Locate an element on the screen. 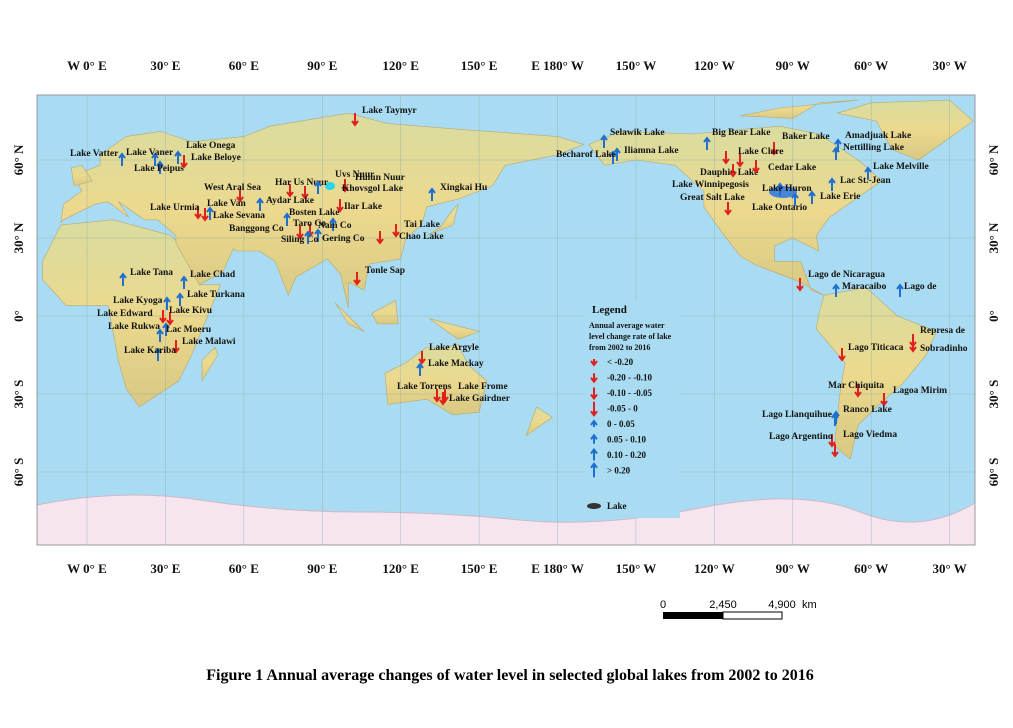  lon-label: E 180° W is located at coordinates (557, 65).